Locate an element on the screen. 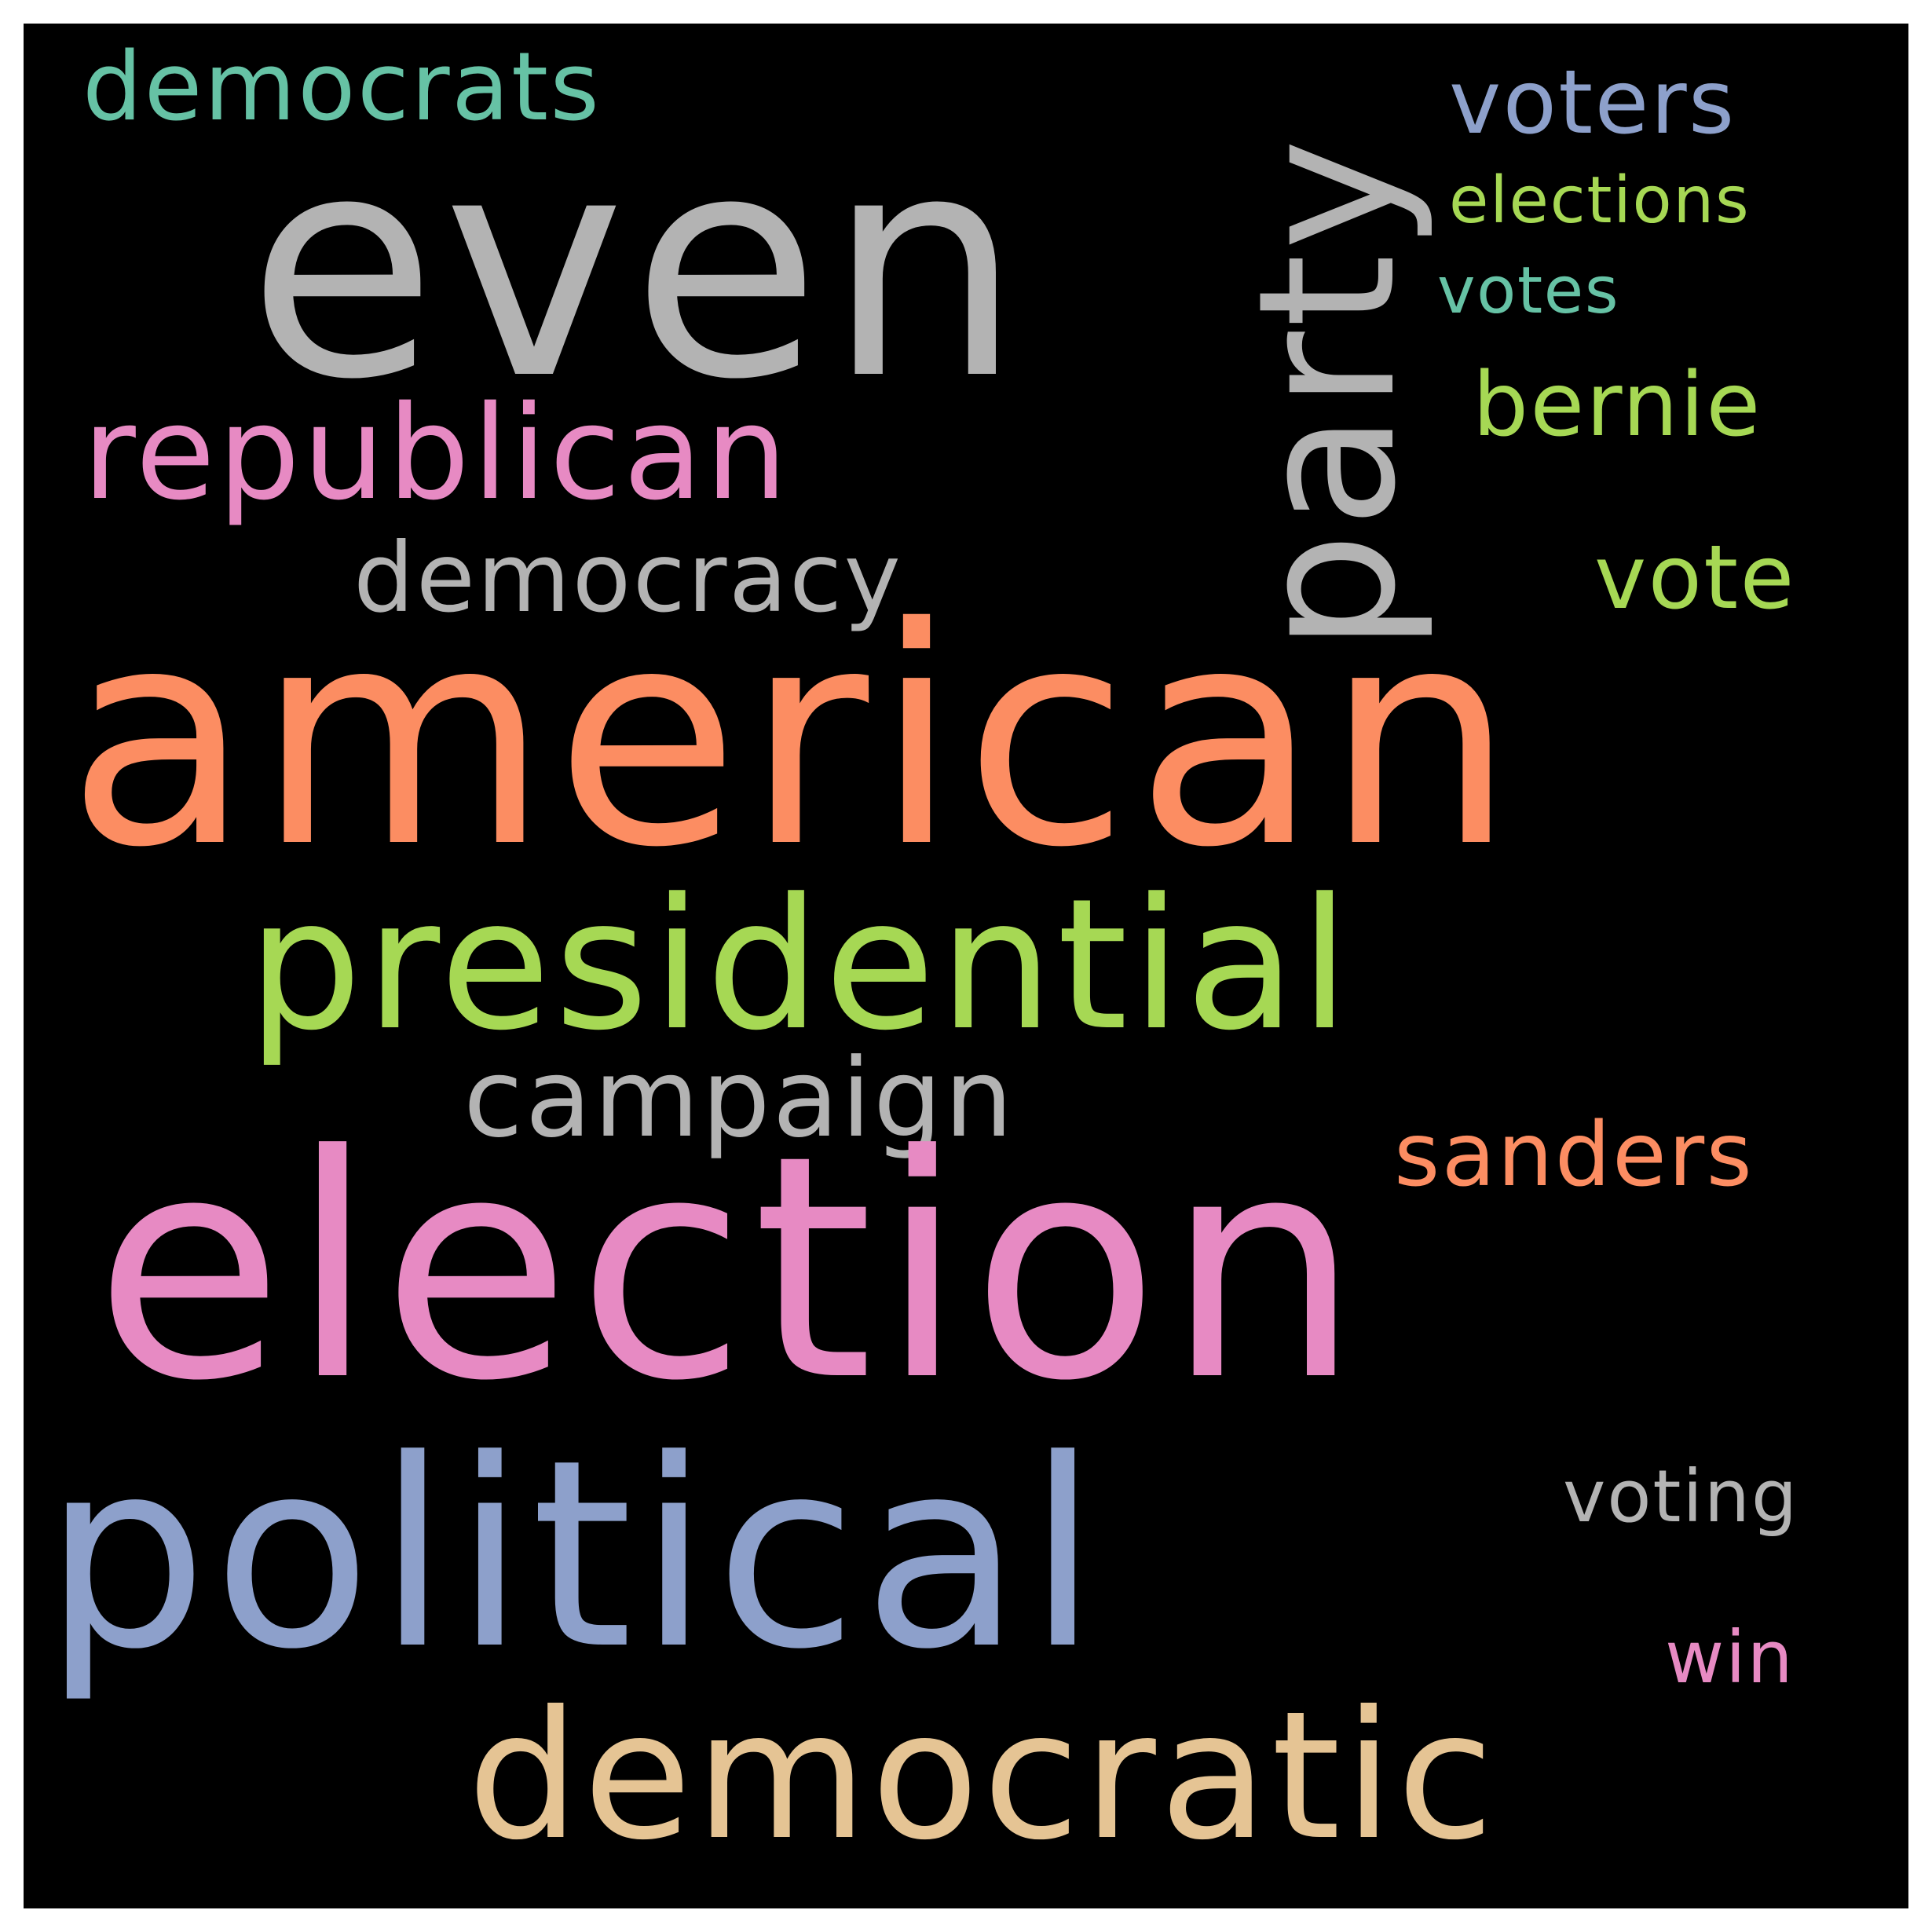 The height and width of the screenshot is (1932, 1932). word-presidential: presidential is located at coordinates (801, 965).